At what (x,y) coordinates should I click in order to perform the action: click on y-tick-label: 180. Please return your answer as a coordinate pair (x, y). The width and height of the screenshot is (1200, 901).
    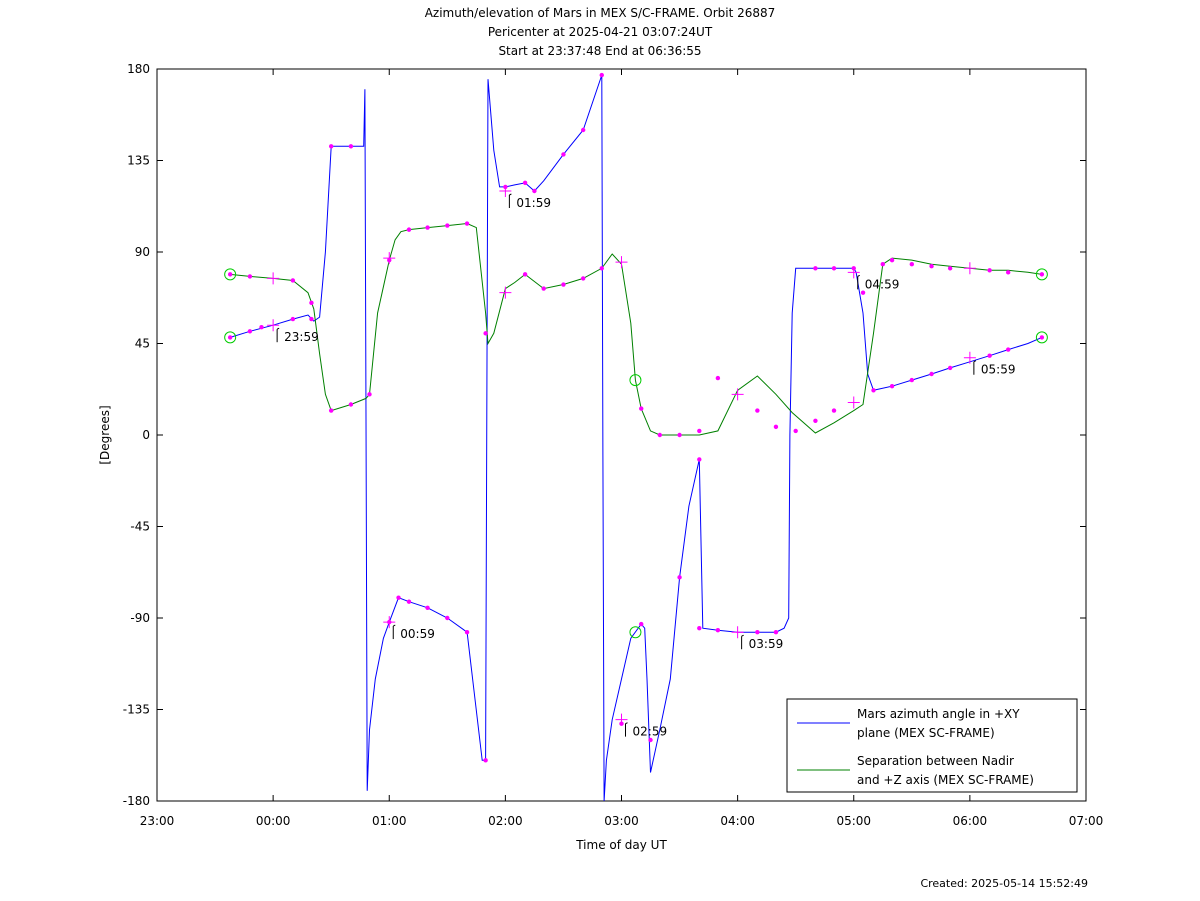
    Looking at the image, I should click on (138, 69).